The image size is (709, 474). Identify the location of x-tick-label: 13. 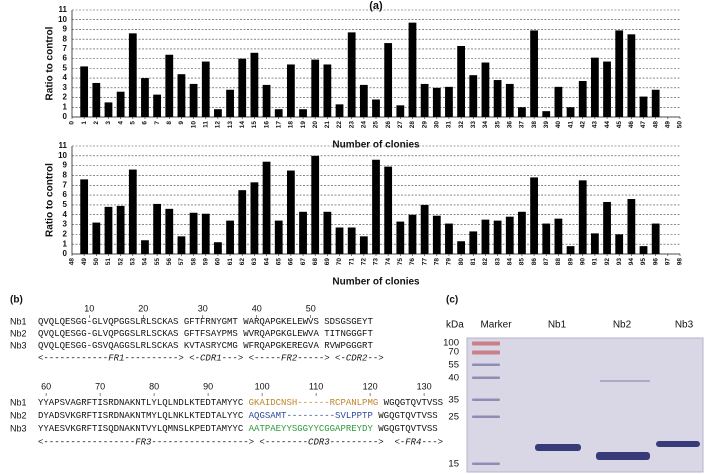
(230, 125).